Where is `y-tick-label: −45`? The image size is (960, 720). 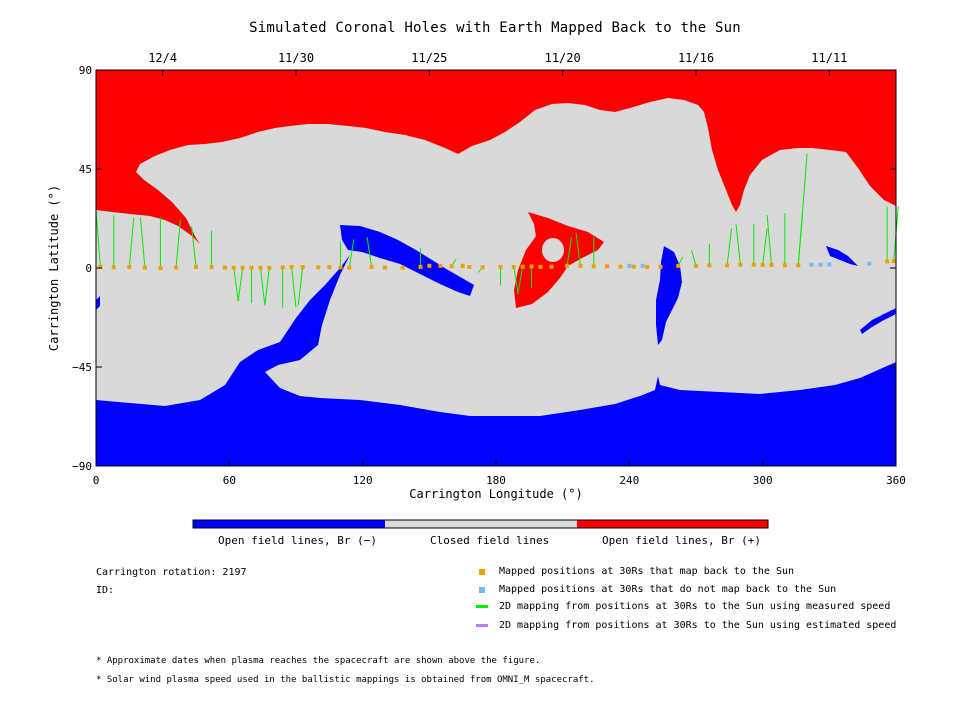
y-tick-label: −45 is located at coordinates (82, 367).